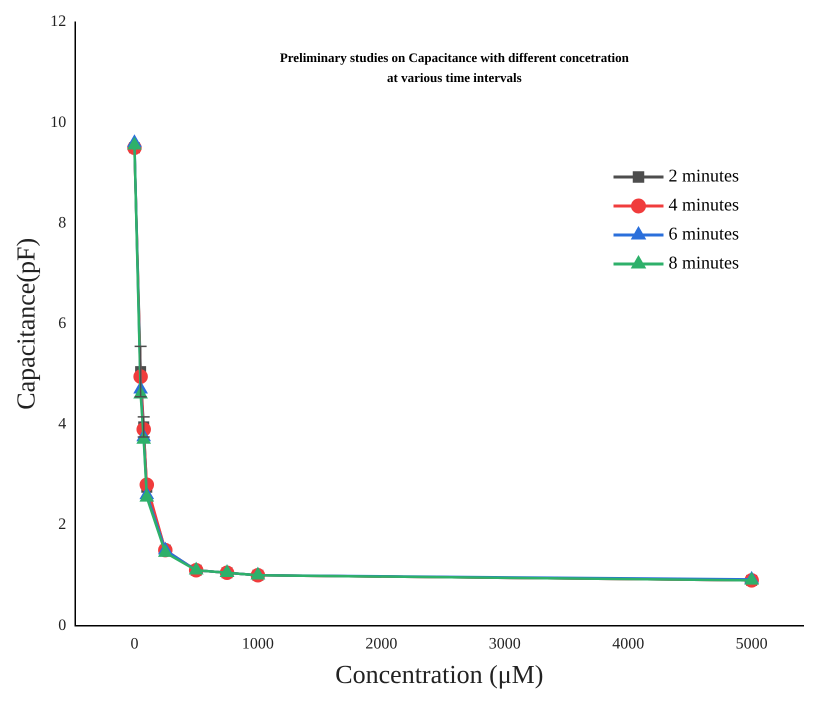 Image resolution: width=820 pixels, height=704 pixels. What do you see at coordinates (25, 324) in the screenshot?
I see `y-axis-title: Capacitance(pF)` at bounding box center [25, 324].